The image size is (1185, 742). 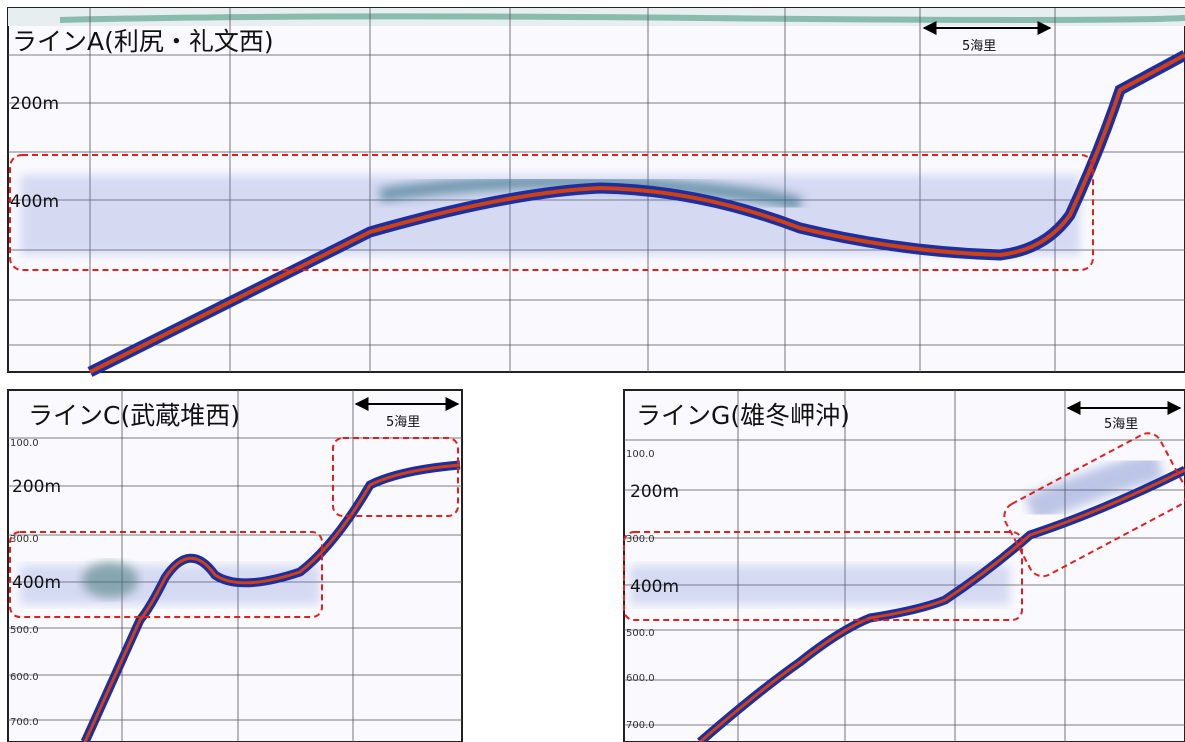 What do you see at coordinates (134, 415) in the screenshot?
I see `panel-title: ラインC(武蔵堆西)` at bounding box center [134, 415].